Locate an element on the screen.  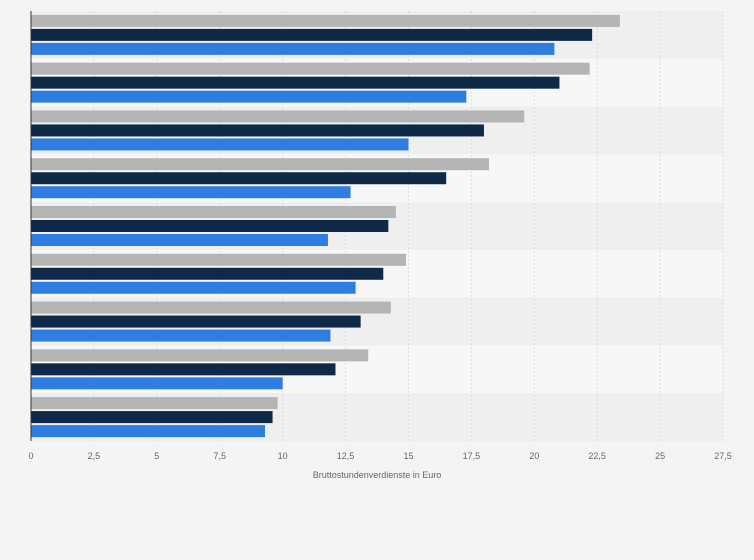
x-tick-label: 2,5 is located at coordinates (94, 456).